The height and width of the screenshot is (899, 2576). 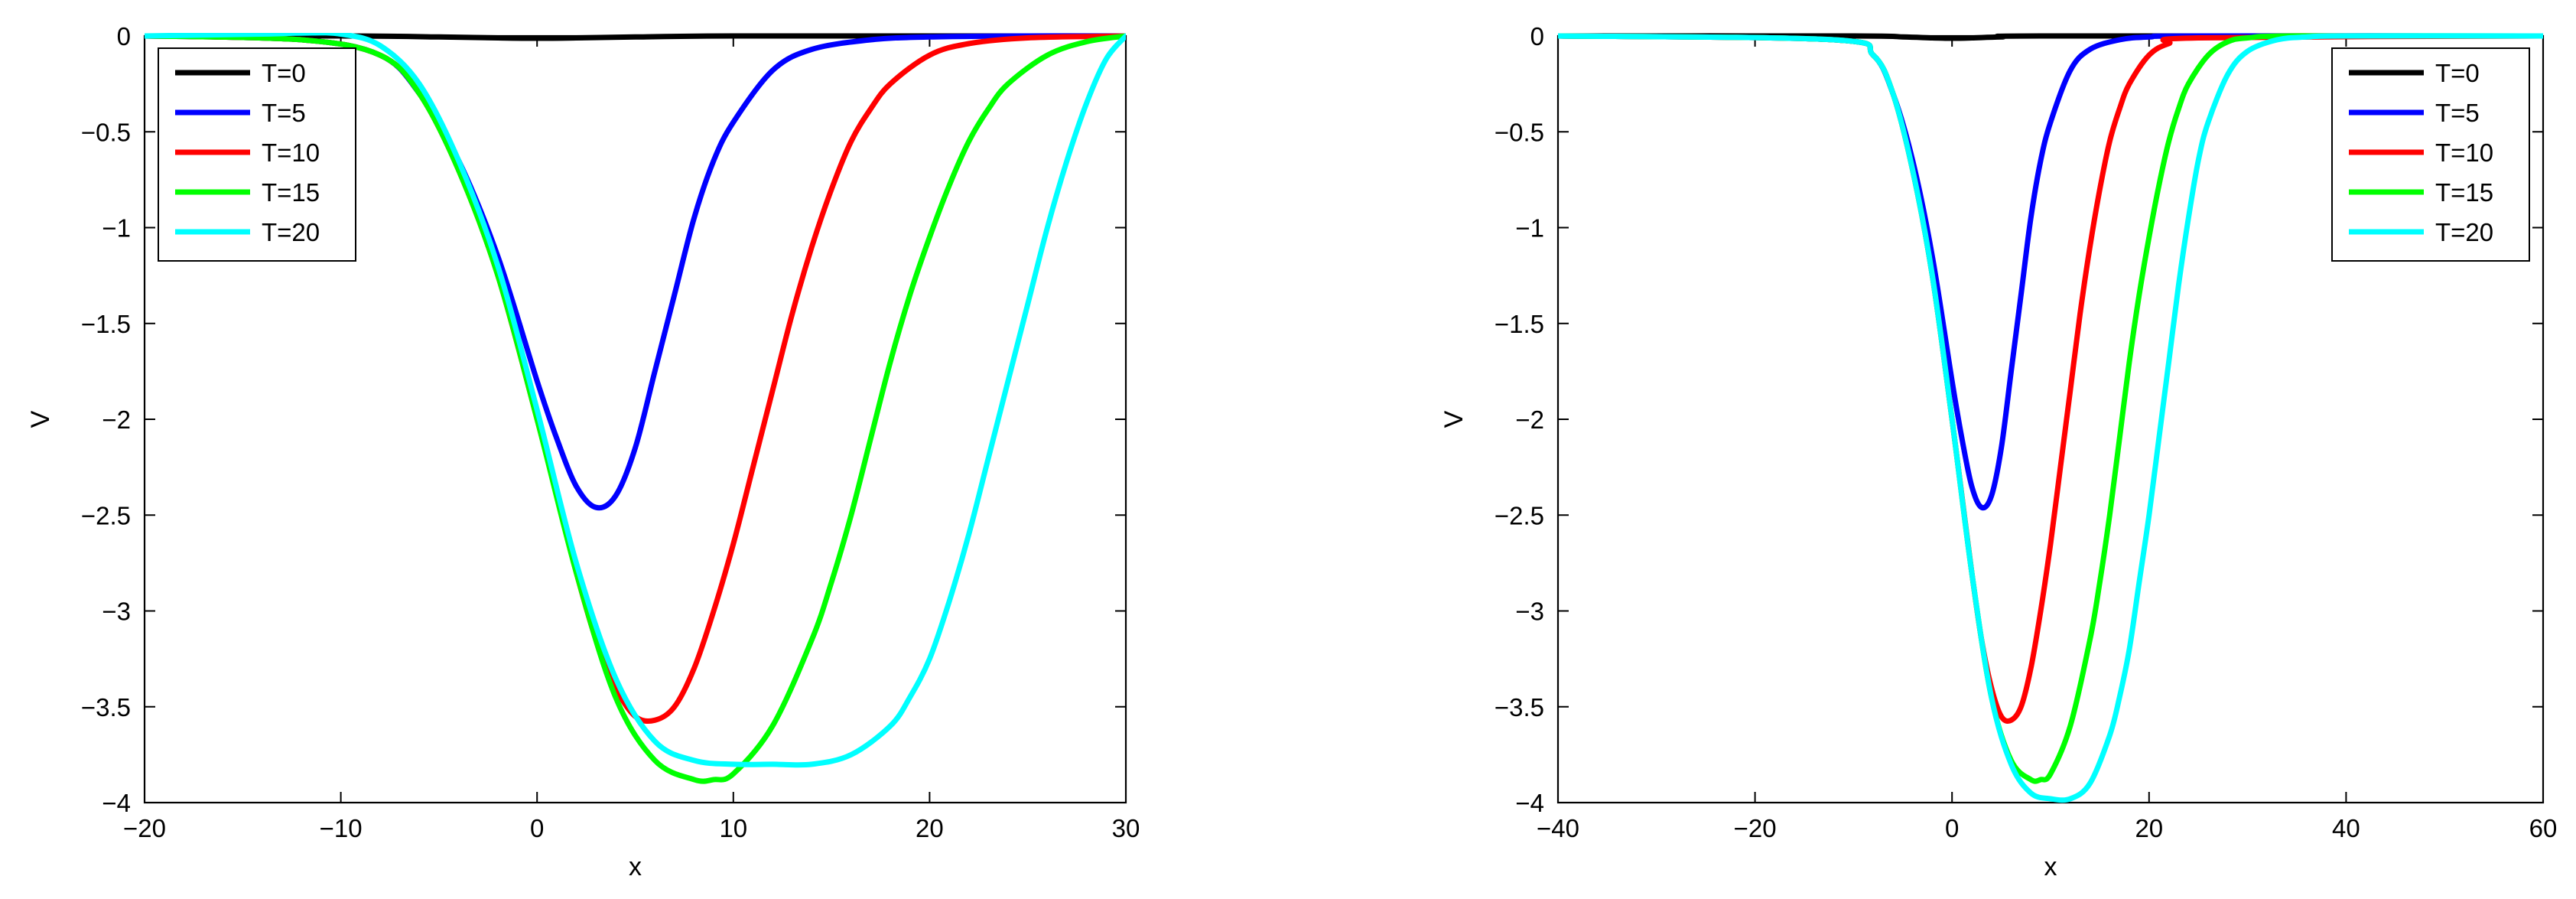 What do you see at coordinates (2543, 828) in the screenshot?
I see `x-tick-label: 60` at bounding box center [2543, 828].